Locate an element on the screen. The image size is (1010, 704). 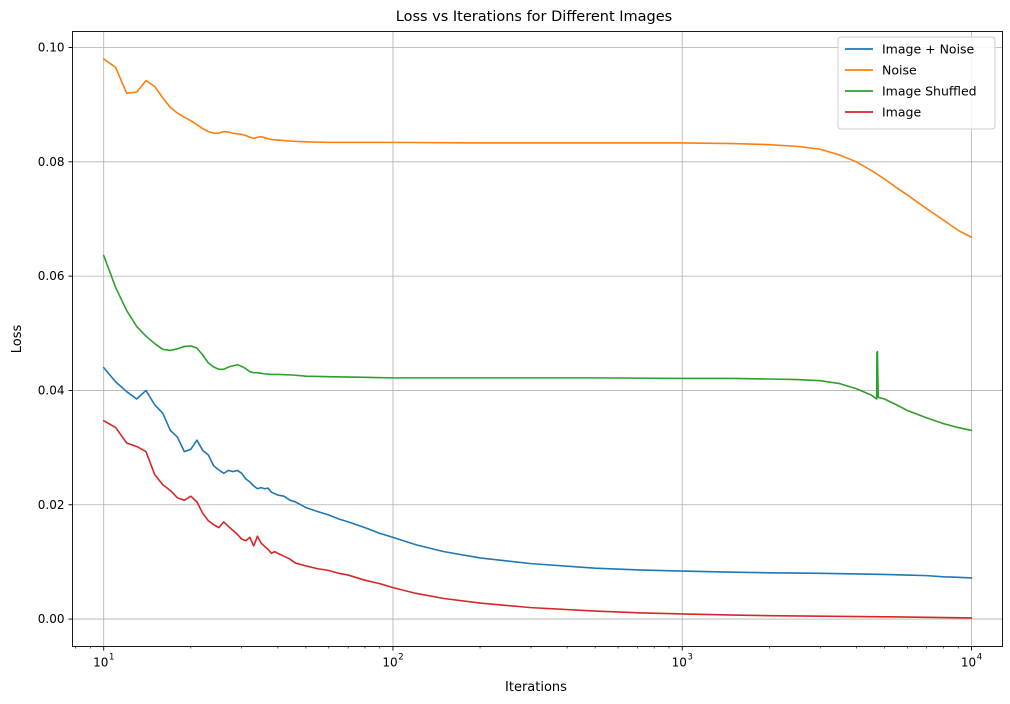
x-tick-label-exponent-3: 4 is located at coordinates (979, 658).